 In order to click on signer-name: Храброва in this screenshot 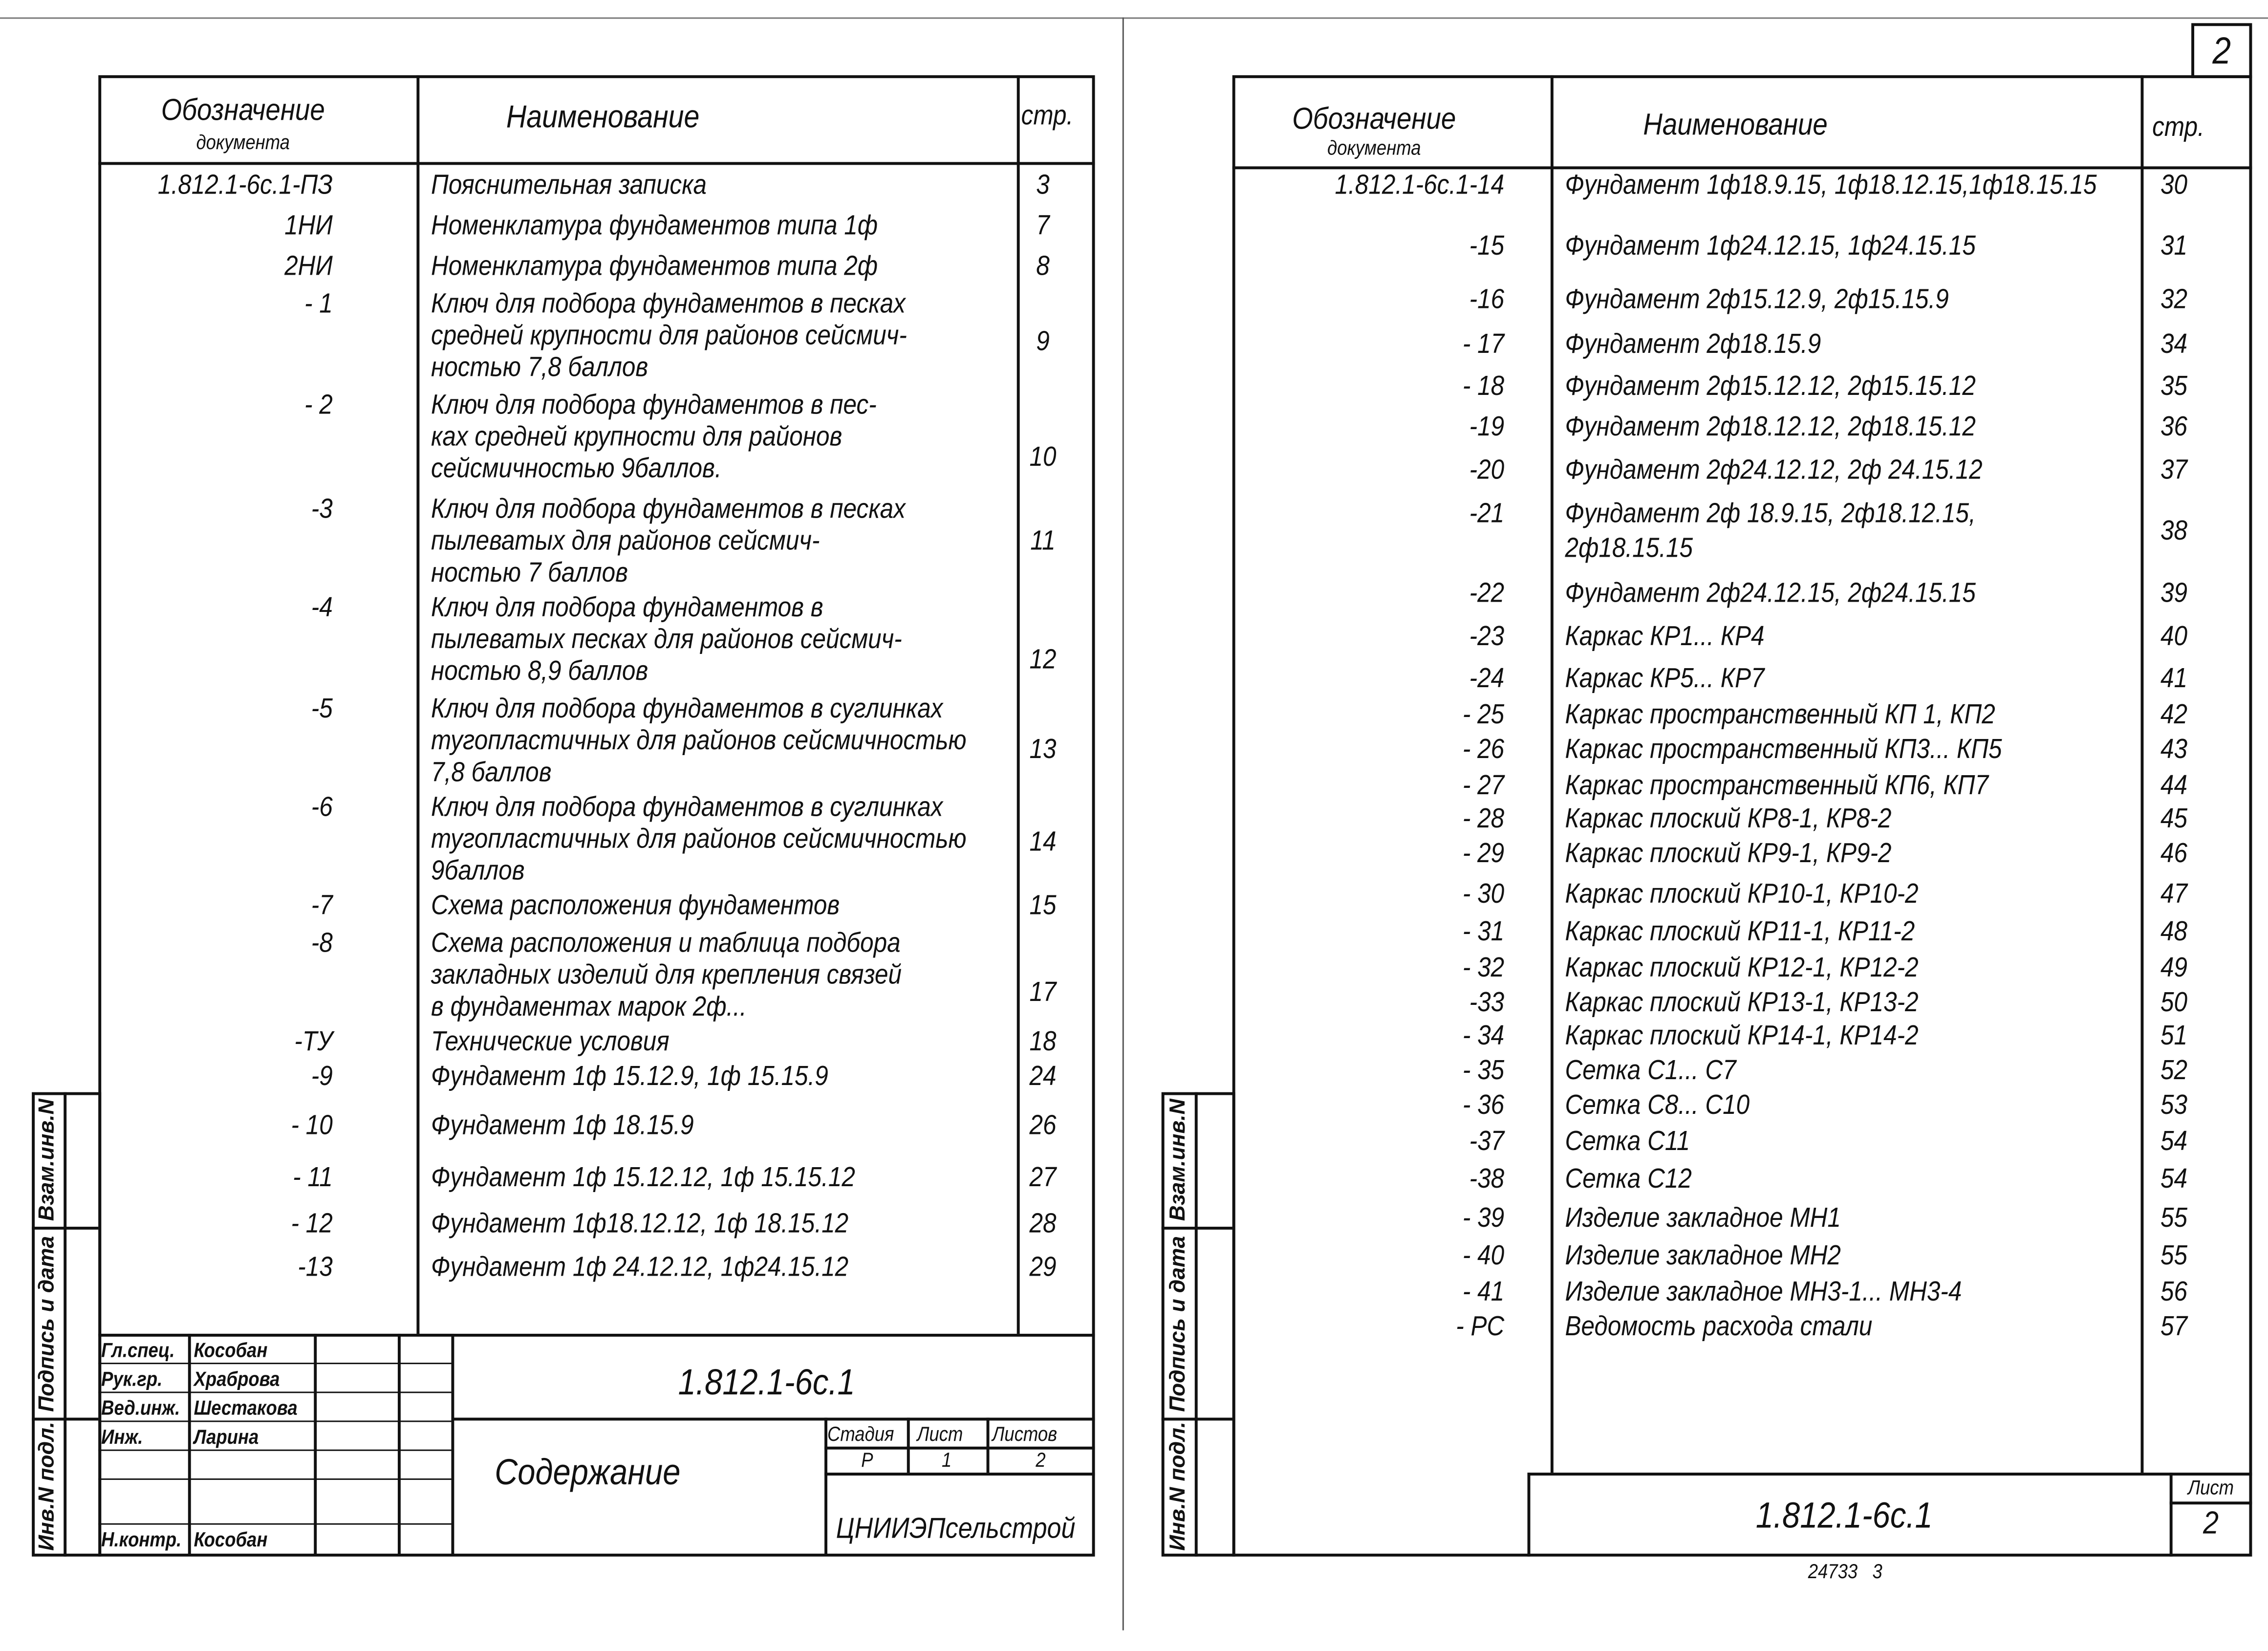, I will do `click(237, 1378)`.